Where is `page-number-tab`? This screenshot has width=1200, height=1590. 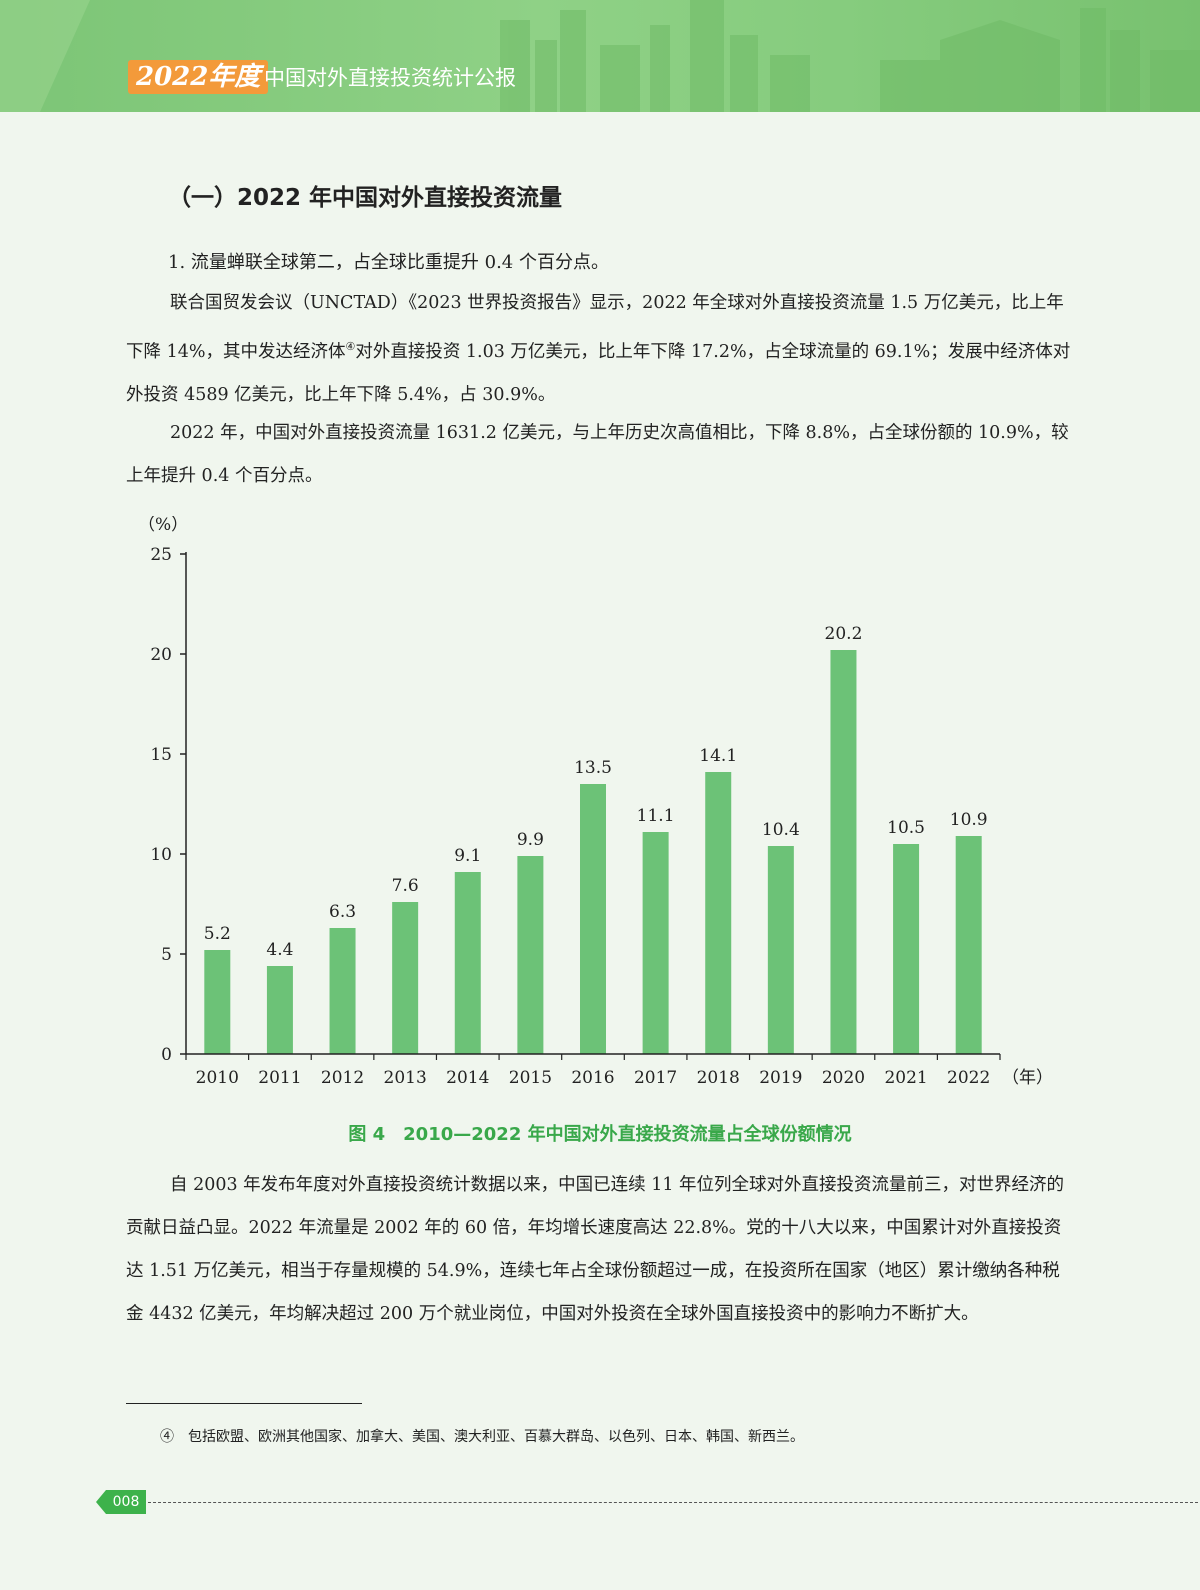 page-number-tab is located at coordinates (121, 1502).